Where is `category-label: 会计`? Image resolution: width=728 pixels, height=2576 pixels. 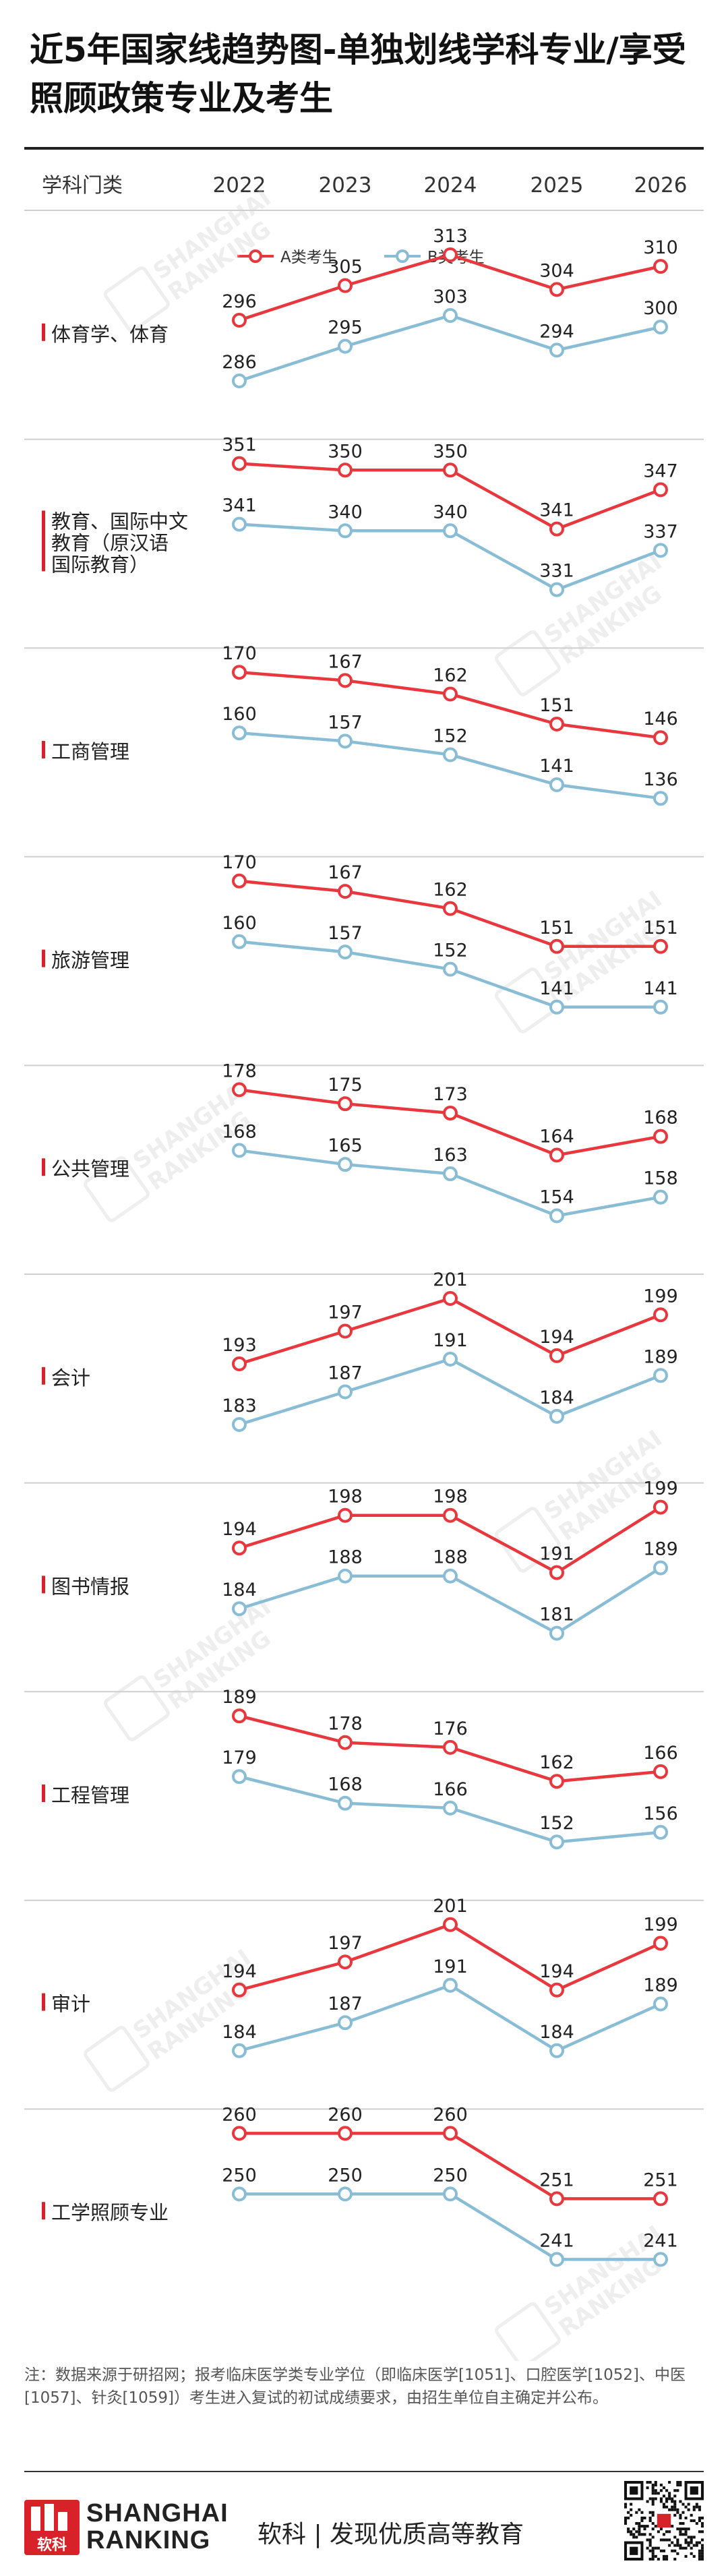 category-label: 会计 is located at coordinates (70, 1378).